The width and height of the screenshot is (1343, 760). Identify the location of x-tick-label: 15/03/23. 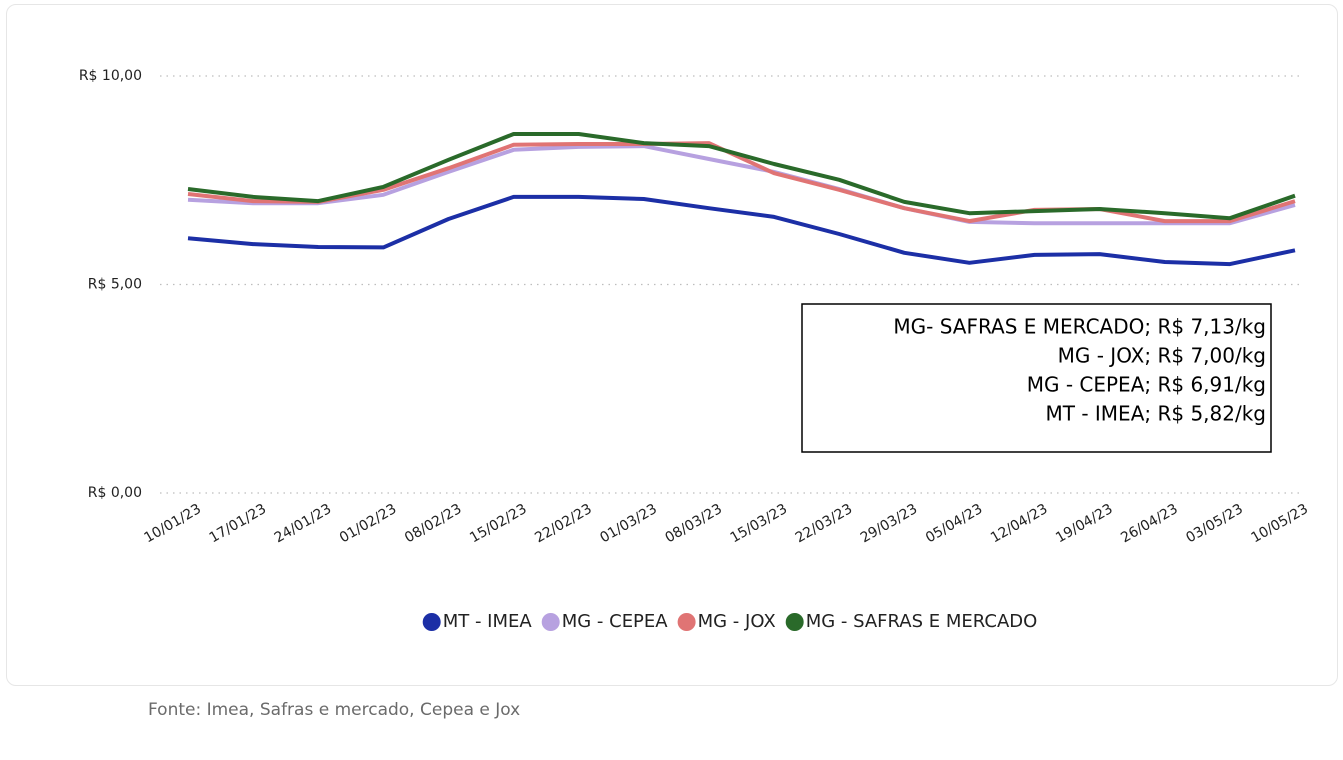
(759, 523).